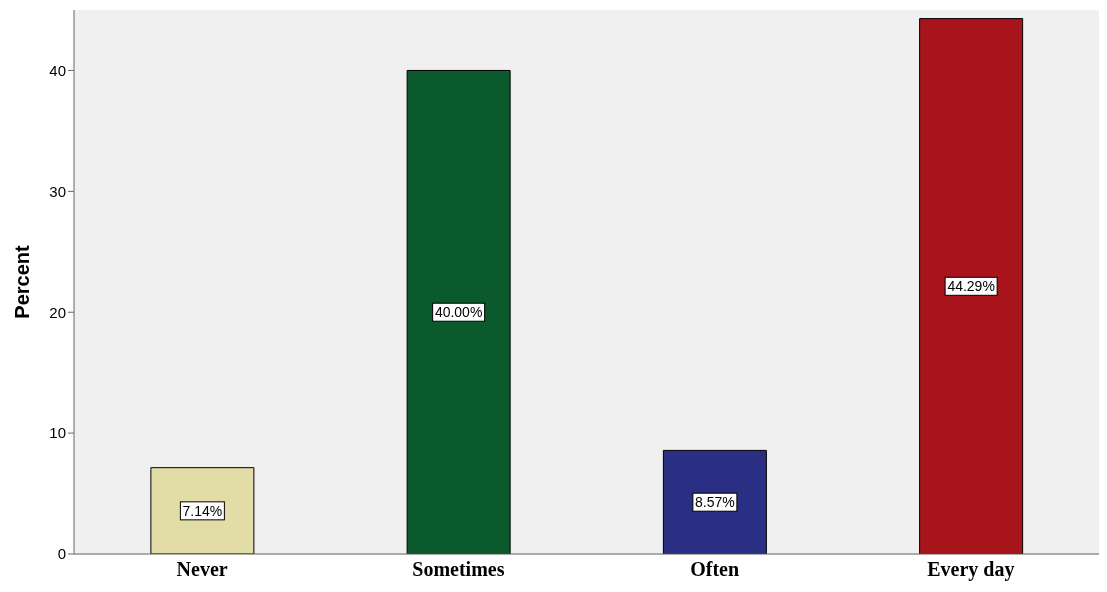  Describe the element at coordinates (57, 433) in the screenshot. I see `y-tick-label: 10` at that location.